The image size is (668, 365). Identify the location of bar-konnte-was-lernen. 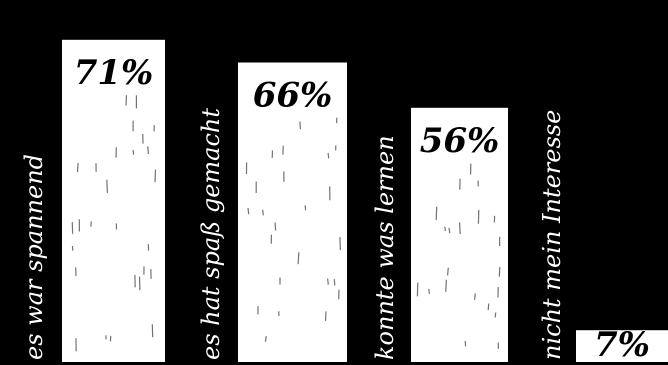
(459, 234).